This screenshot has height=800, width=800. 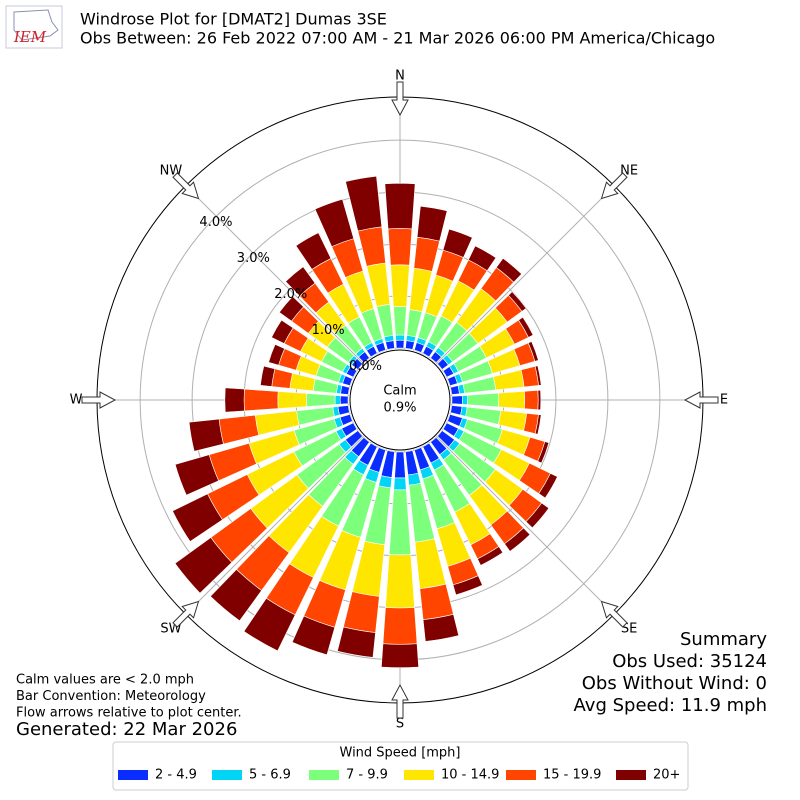 I want to click on summary-line: Obs Without Wind: 0, so click(x=674, y=683).